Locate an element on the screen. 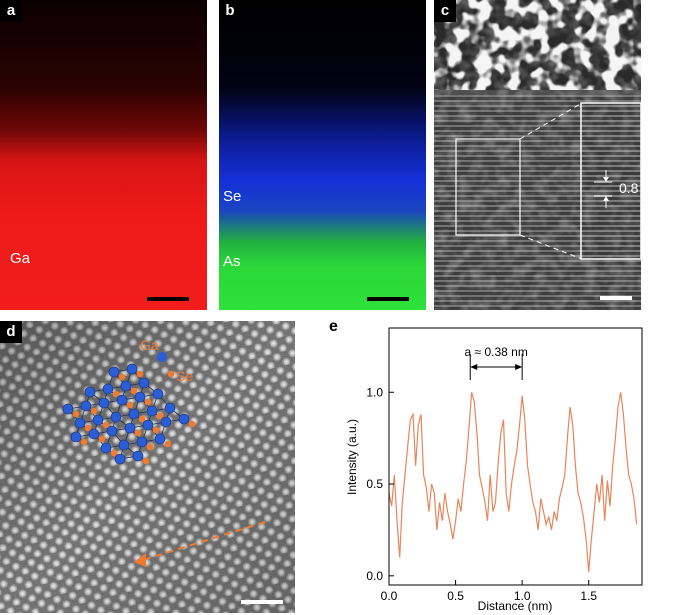  panel-label-c: c is located at coordinates (445, 11).